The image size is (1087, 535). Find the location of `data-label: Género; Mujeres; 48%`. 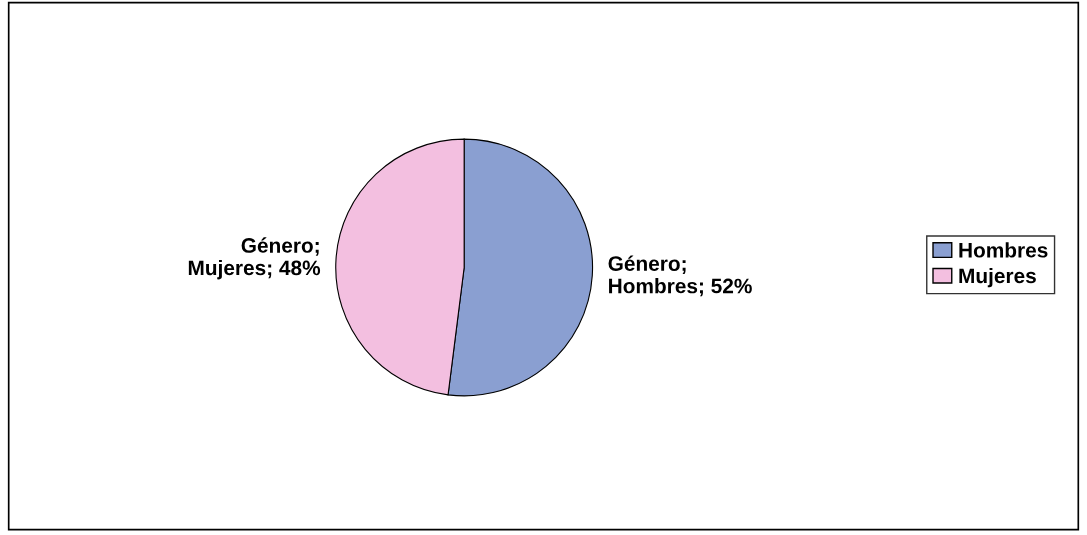

data-label: Género; Mujeres; 48% is located at coordinates (254, 258).